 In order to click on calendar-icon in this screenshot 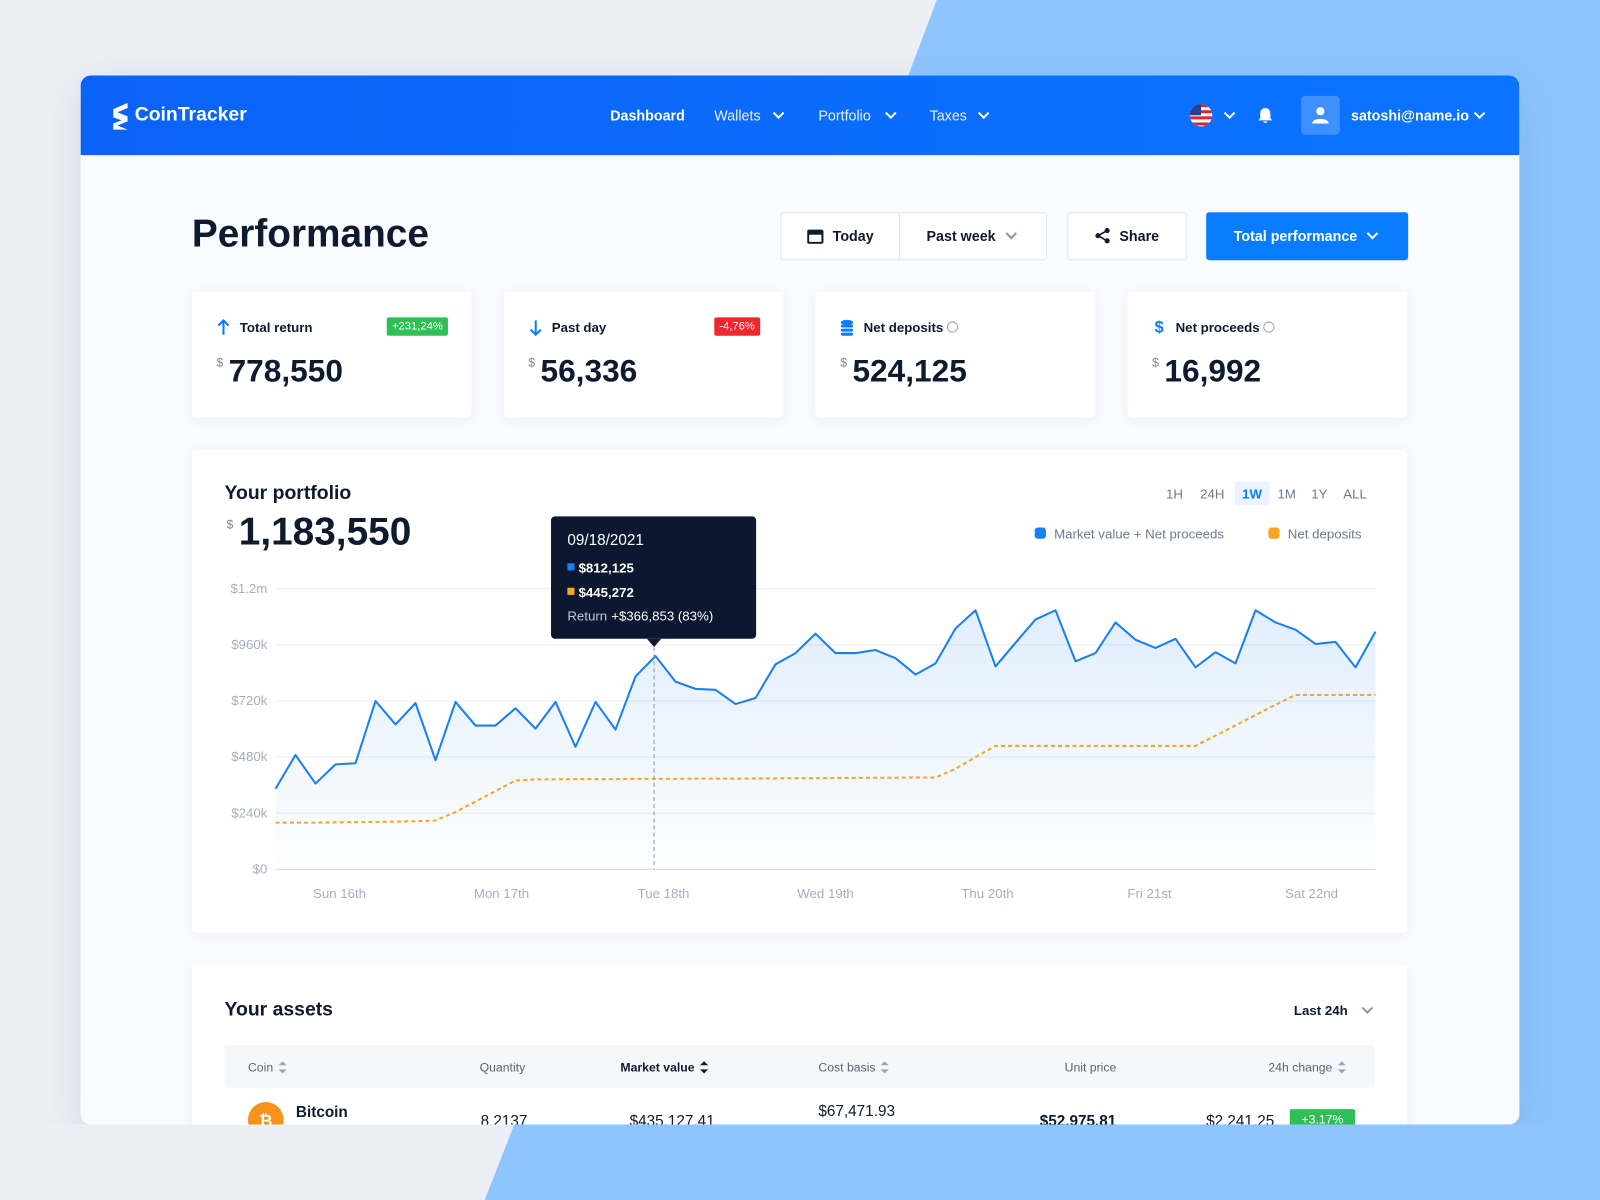, I will do `click(815, 236)`.